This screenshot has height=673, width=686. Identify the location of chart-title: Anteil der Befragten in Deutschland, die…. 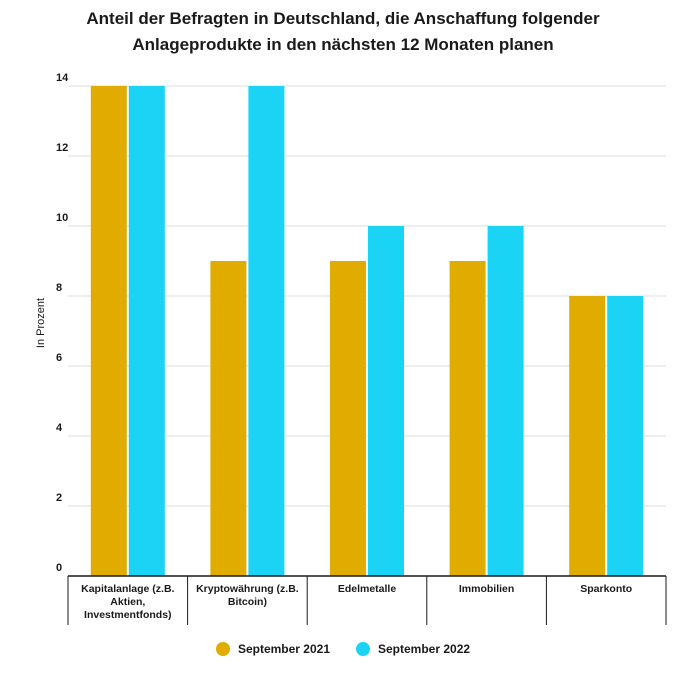
(343, 32).